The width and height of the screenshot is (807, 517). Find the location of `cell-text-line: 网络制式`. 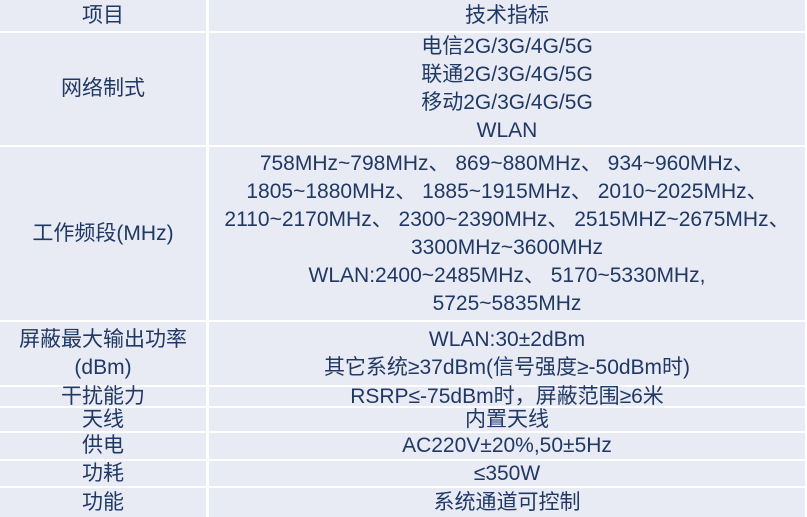

cell-text-line: 网络制式 is located at coordinates (103, 88).